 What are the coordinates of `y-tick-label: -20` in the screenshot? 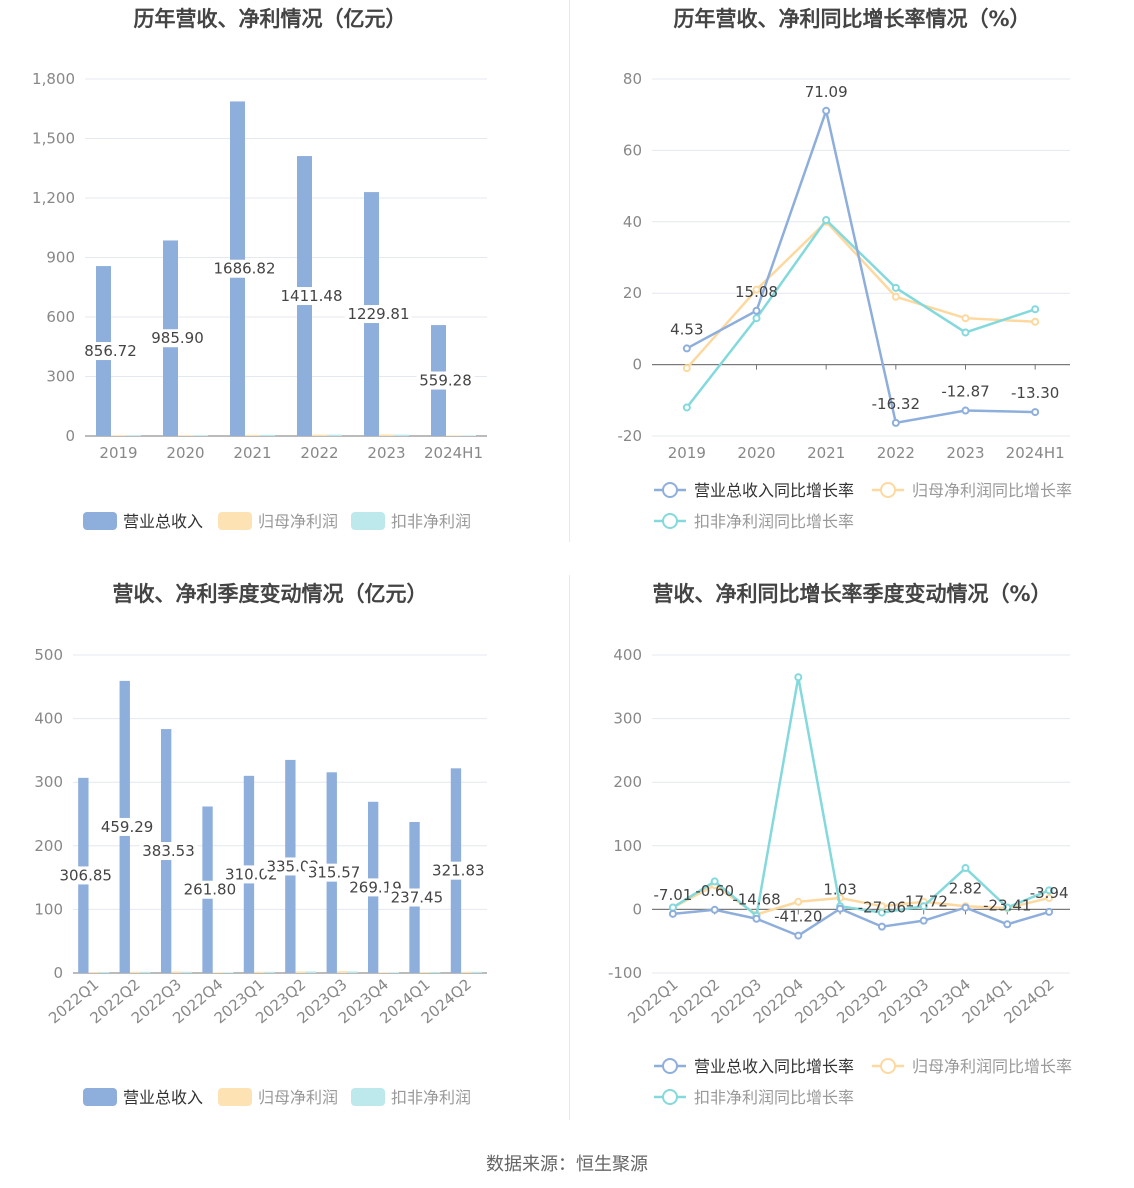 It's located at (630, 436).